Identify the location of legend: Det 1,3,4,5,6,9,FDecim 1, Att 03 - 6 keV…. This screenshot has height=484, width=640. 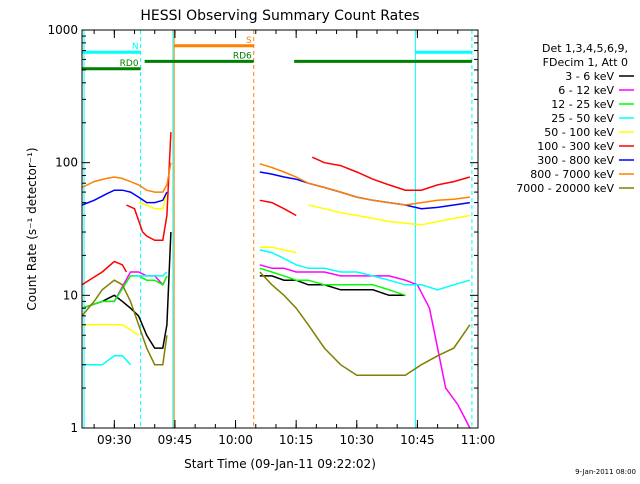
(575, 118).